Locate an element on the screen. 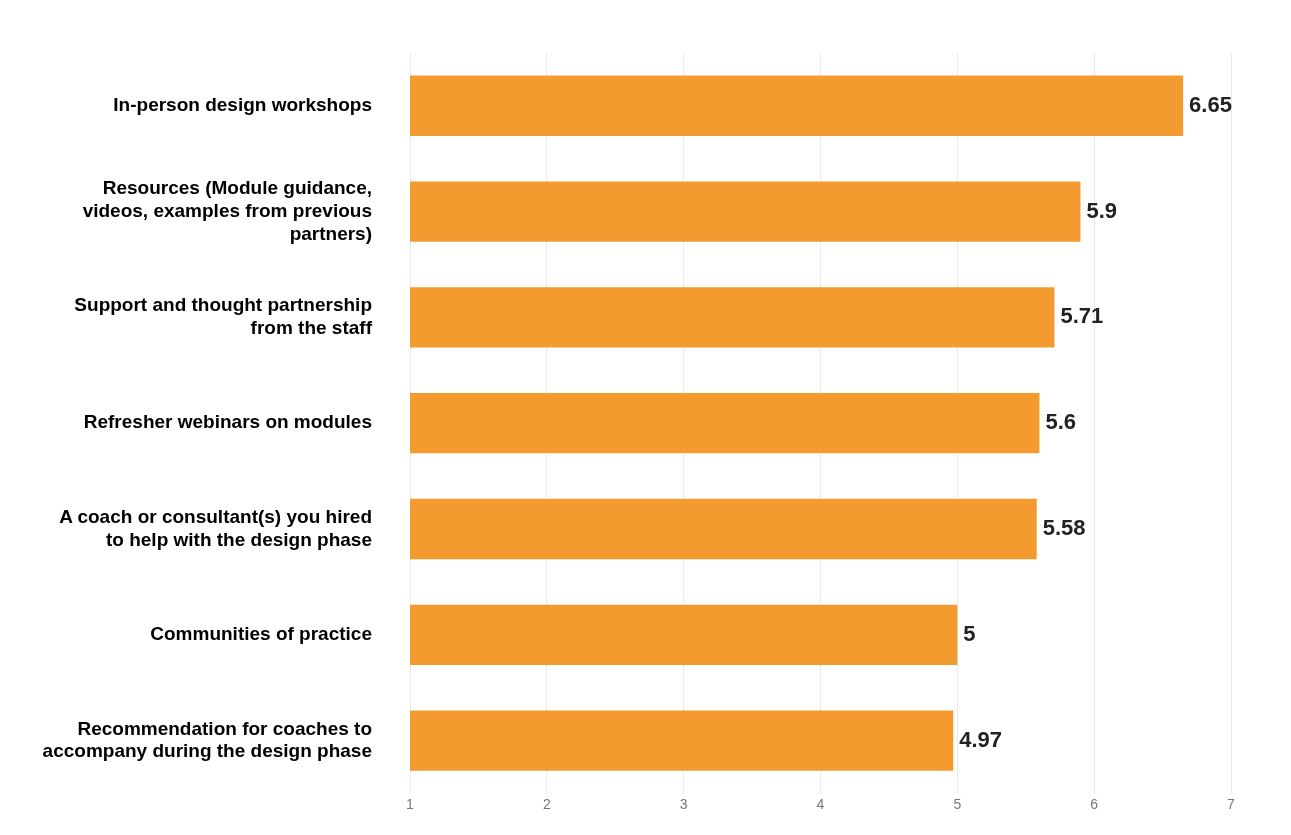 This screenshot has height=835, width=1291. data-label: 4.97 is located at coordinates (981, 739).